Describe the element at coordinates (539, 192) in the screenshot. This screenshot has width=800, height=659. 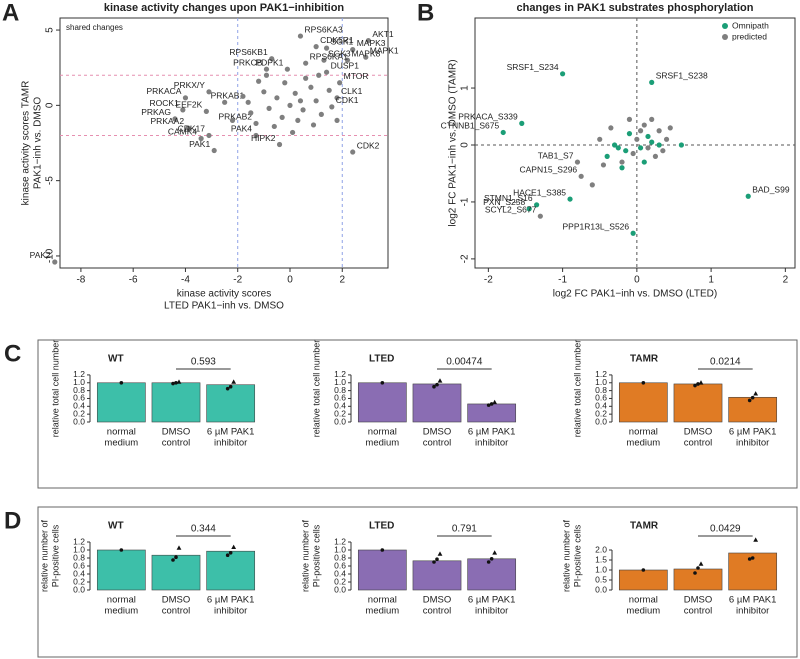
I see `point-label: HACE1_S385` at that location.